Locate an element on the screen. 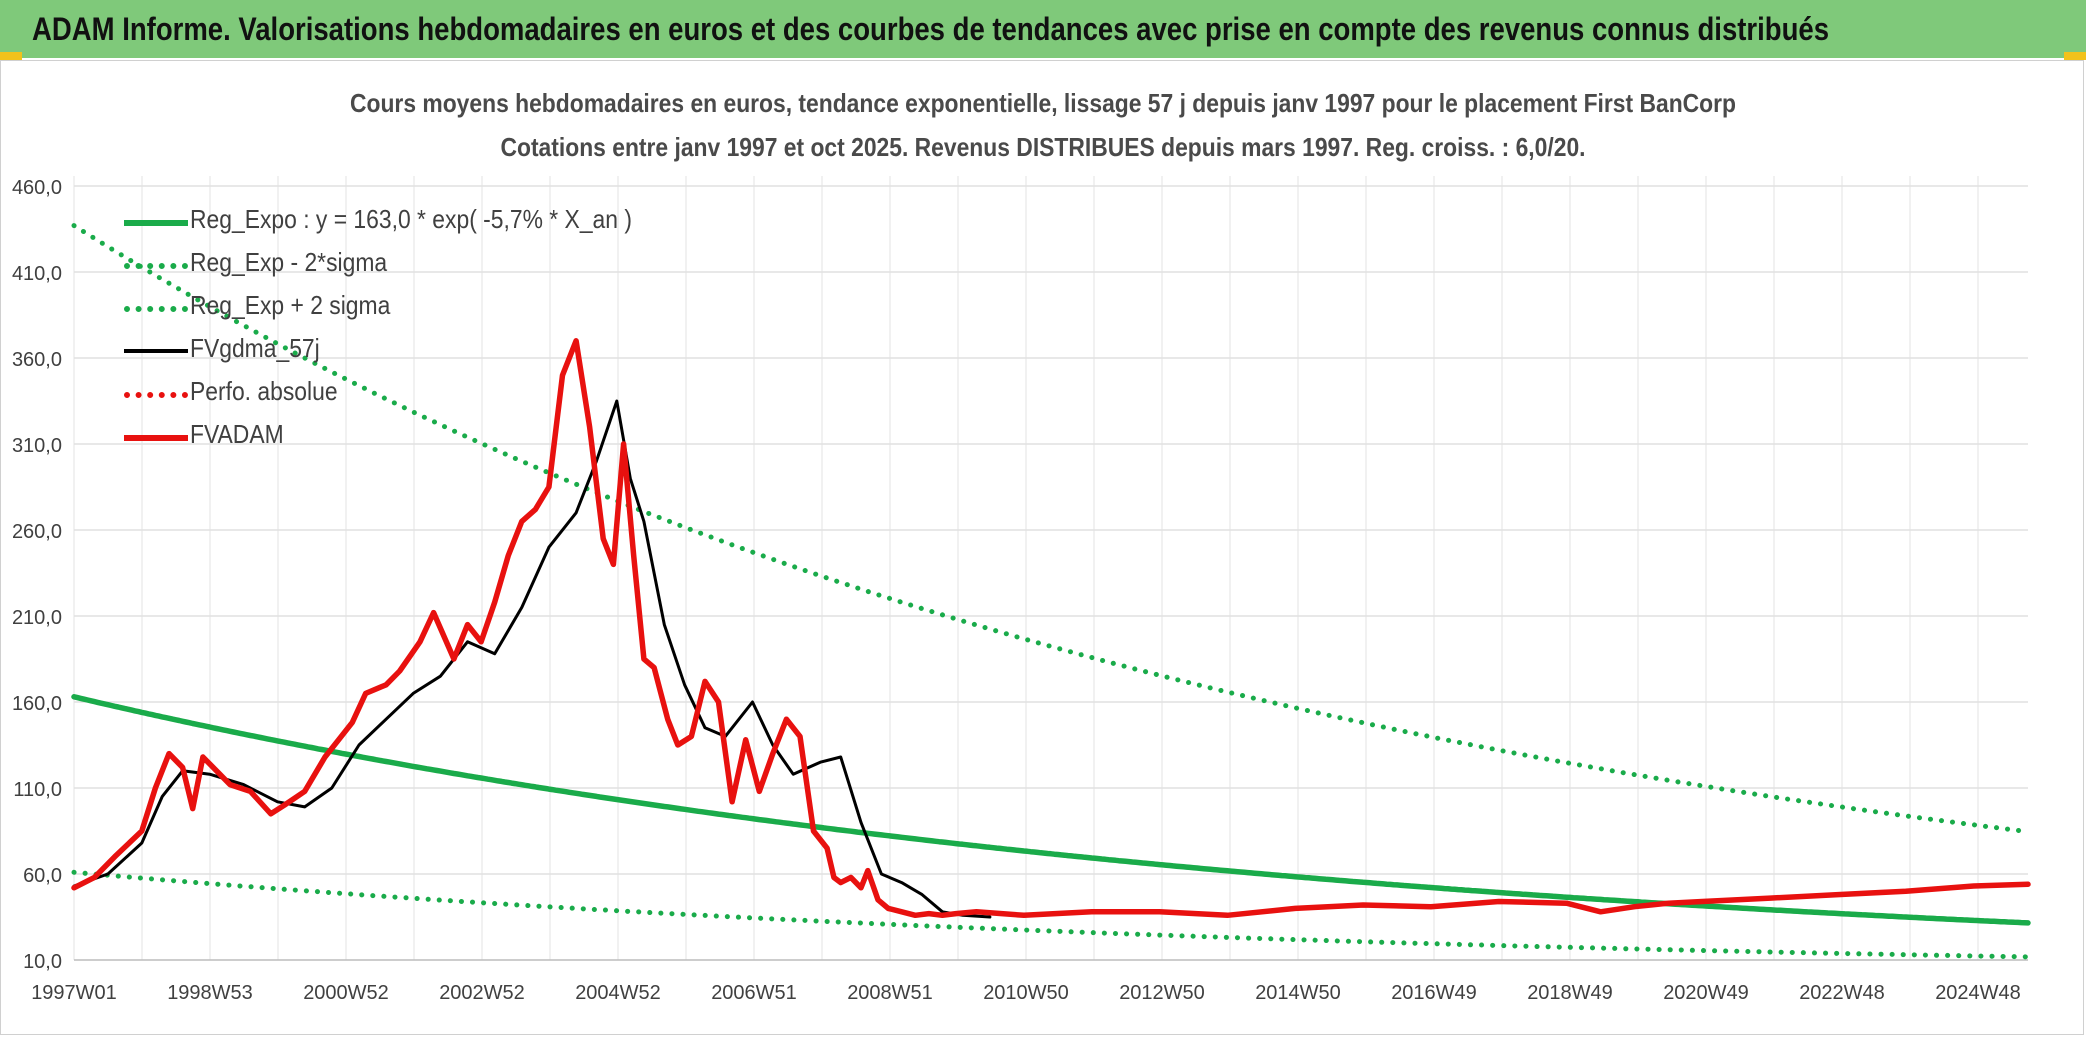  legend-label: FVADAM is located at coordinates (237, 434).